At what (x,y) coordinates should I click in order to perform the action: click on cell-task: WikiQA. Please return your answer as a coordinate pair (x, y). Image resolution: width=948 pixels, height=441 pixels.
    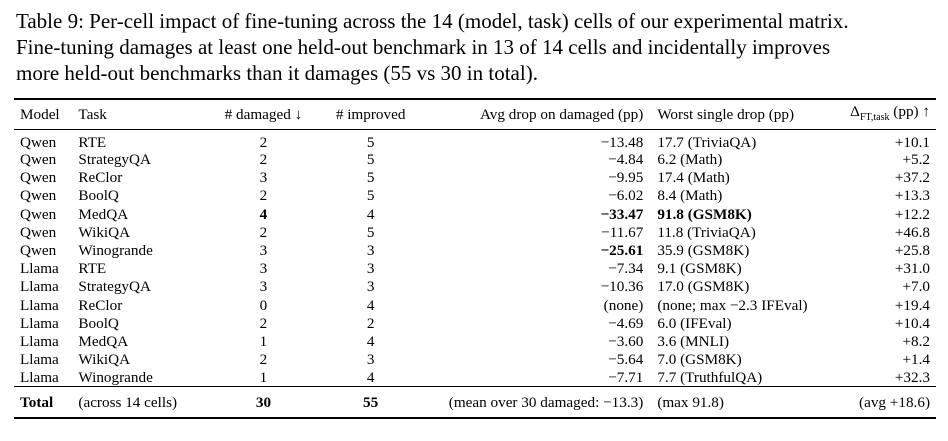
    Looking at the image, I should click on (104, 360).